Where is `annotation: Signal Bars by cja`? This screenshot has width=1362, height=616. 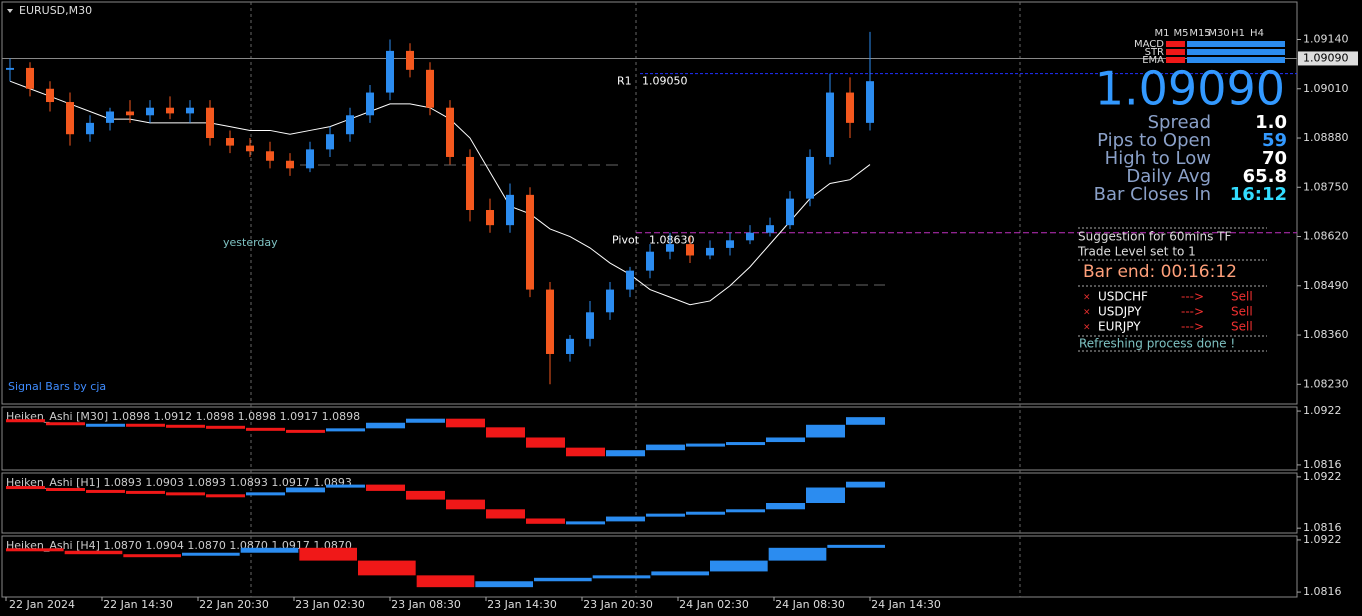 annotation: Signal Bars by cja is located at coordinates (57, 386).